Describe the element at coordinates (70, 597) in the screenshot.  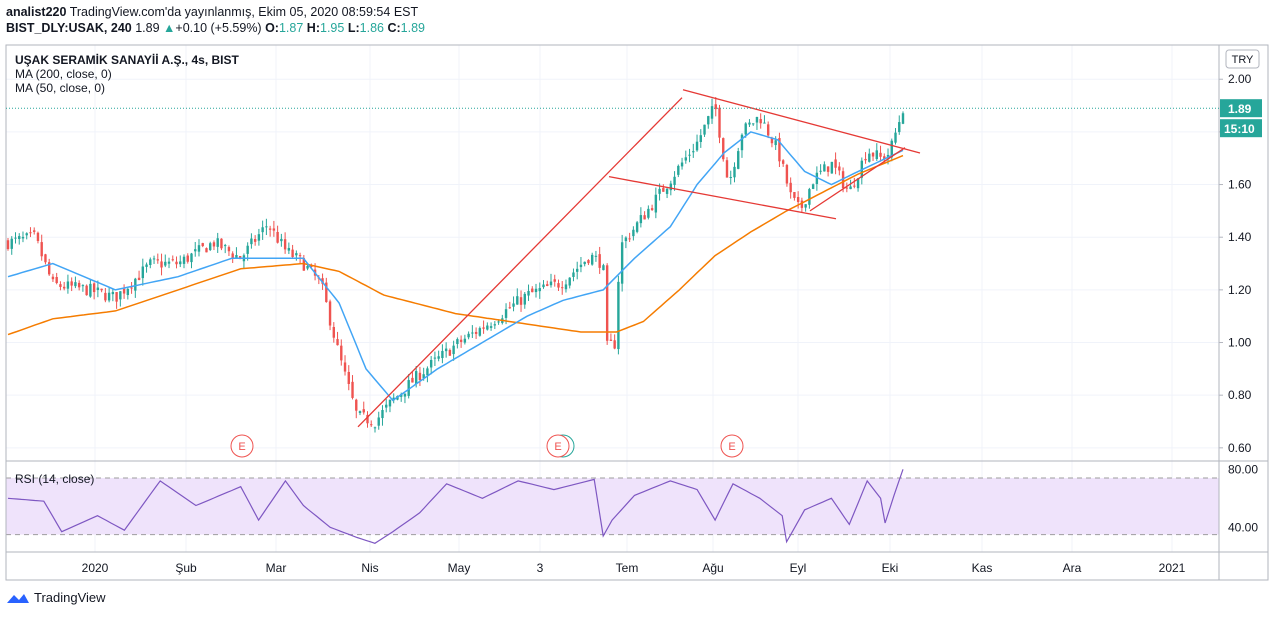
I see `footer-brand: TradingView` at that location.